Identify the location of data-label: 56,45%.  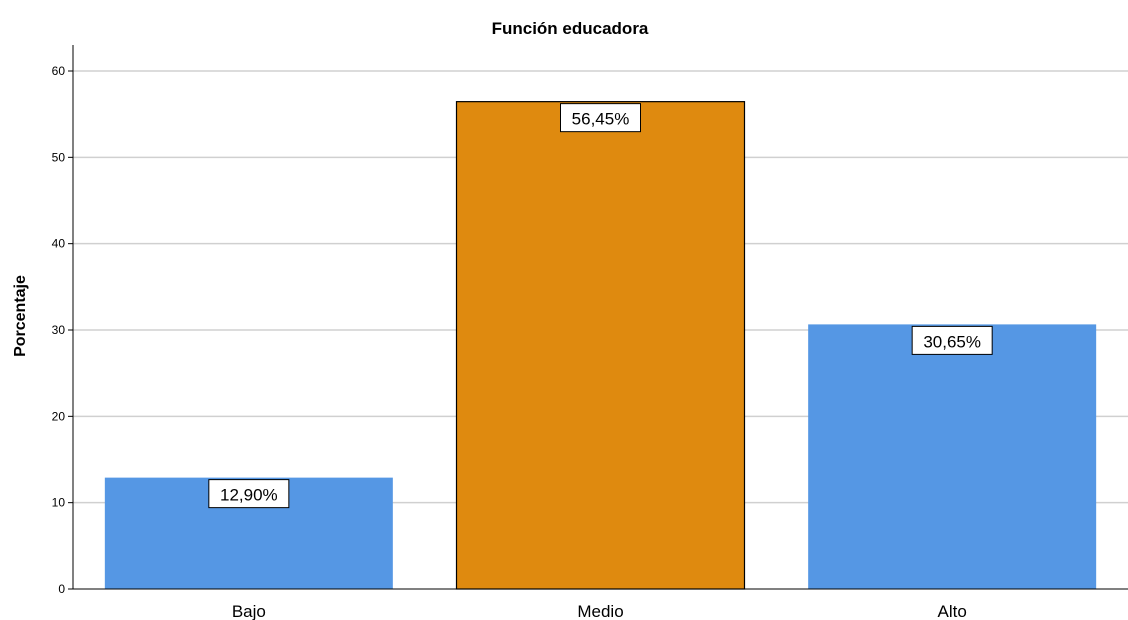
(601, 119).